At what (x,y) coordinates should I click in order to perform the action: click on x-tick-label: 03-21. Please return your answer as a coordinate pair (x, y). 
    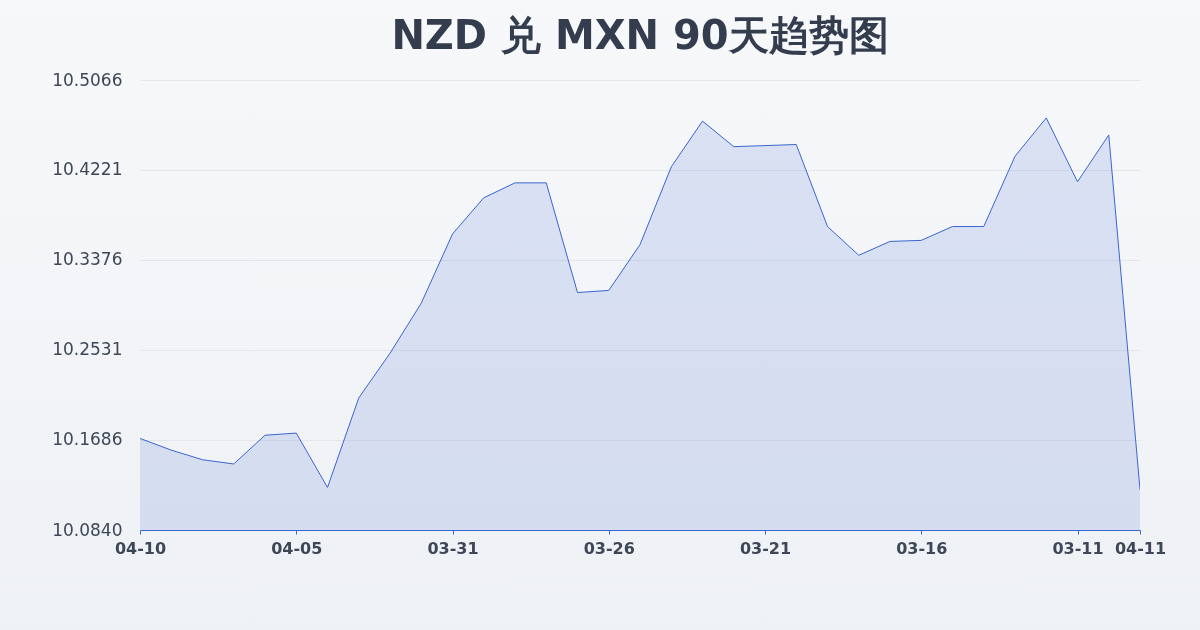
    Looking at the image, I should click on (765, 548).